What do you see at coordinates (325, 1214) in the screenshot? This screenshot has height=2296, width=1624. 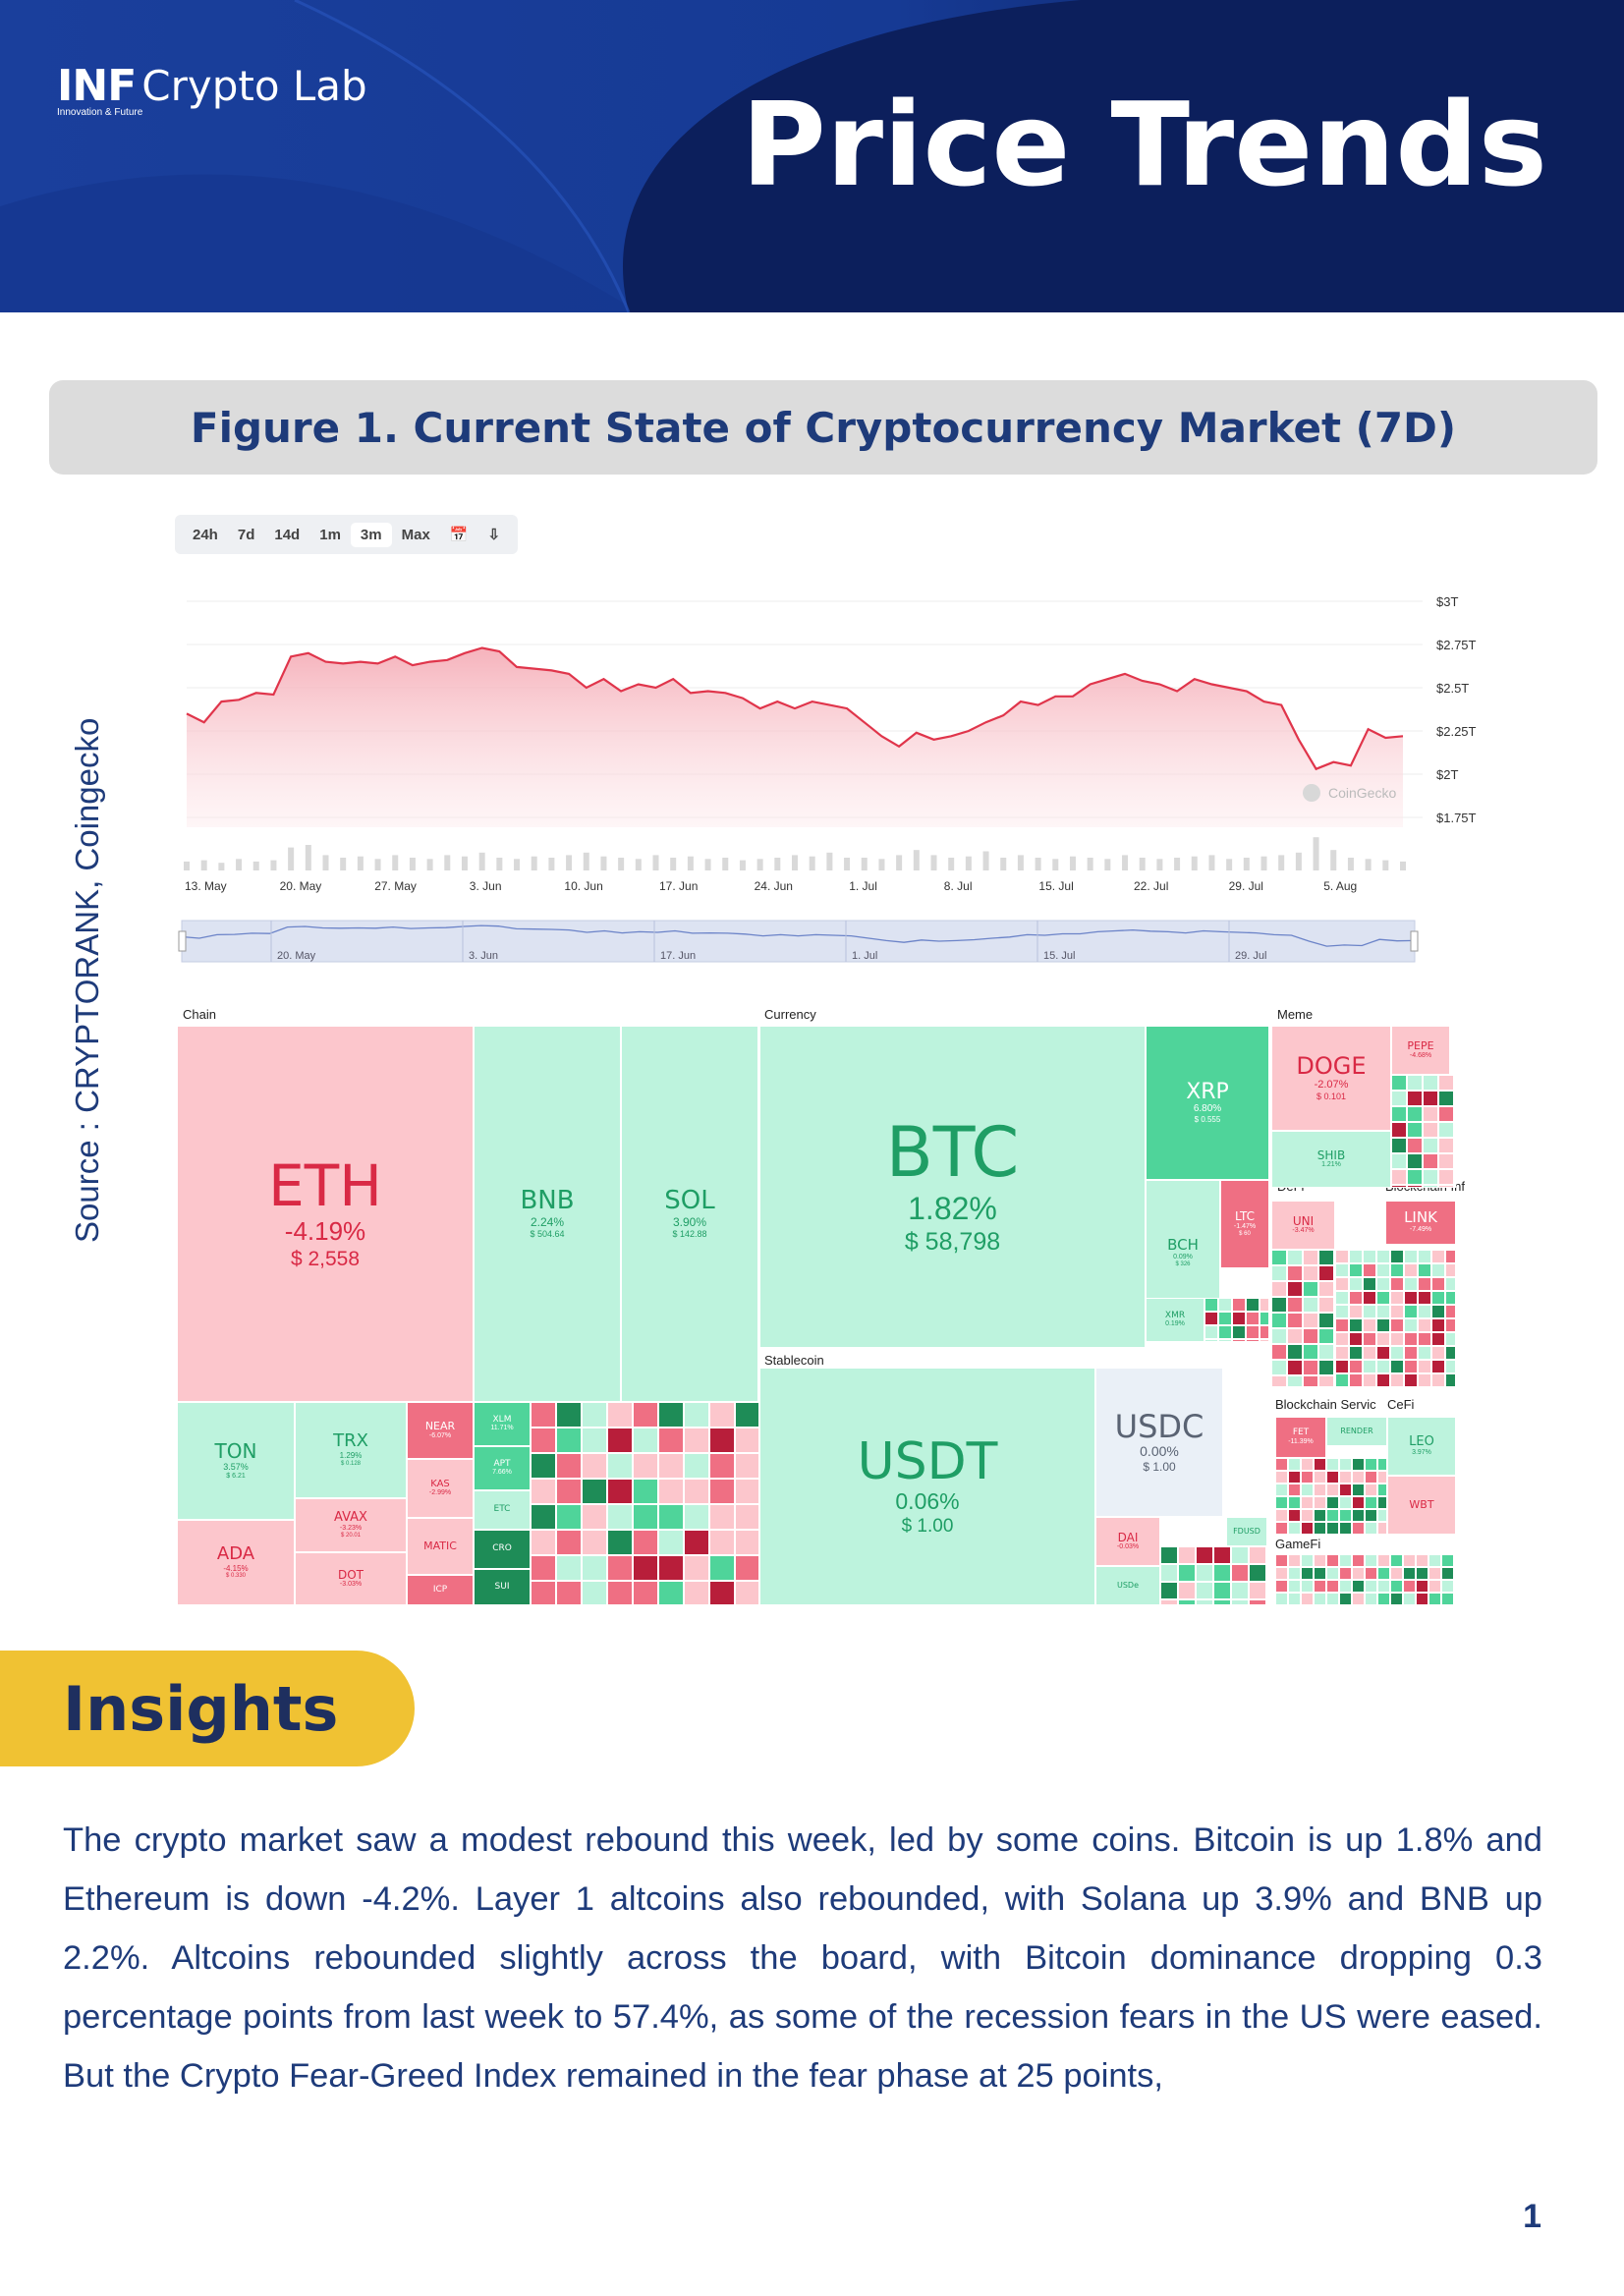 I see `tile-eth: ETH -4.19% $ 2,558` at bounding box center [325, 1214].